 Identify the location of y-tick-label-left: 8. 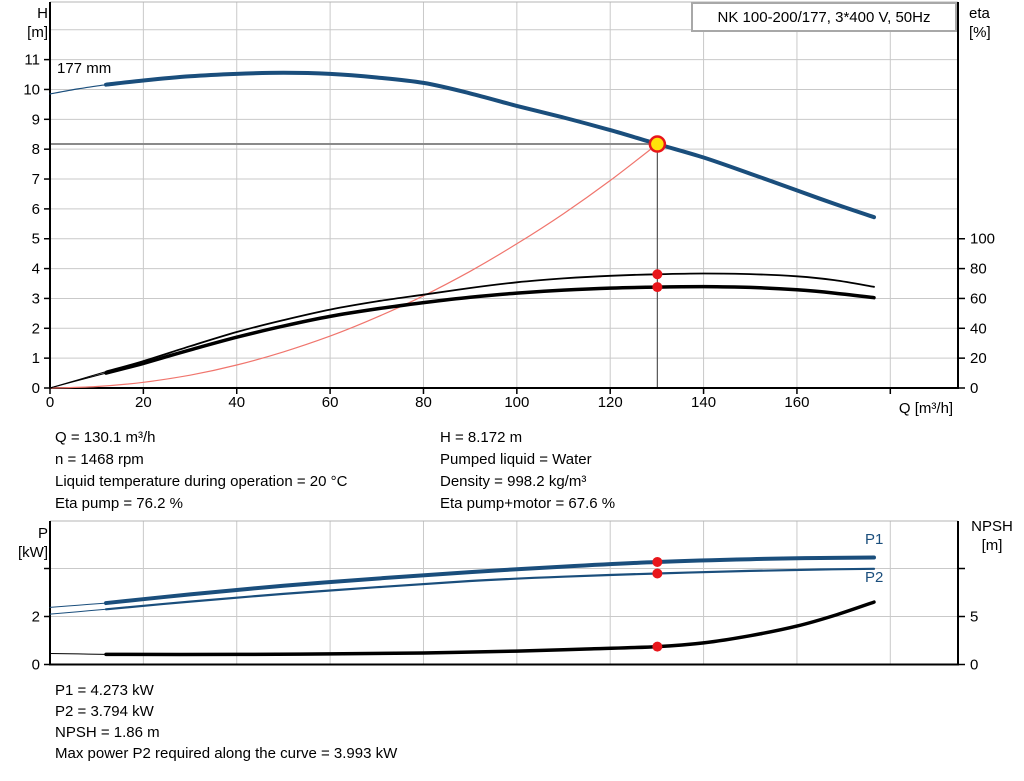
(36, 149).